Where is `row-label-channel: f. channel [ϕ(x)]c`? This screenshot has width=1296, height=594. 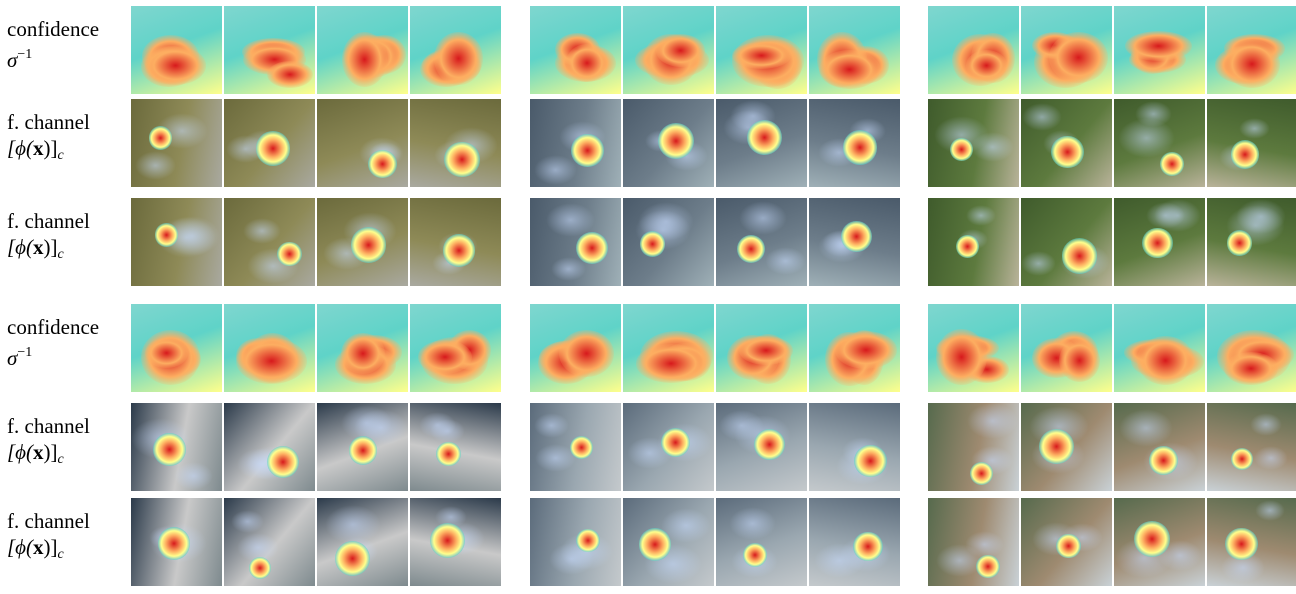 row-label-channel: f. channel [ϕ(x)]c is located at coordinates (72, 538).